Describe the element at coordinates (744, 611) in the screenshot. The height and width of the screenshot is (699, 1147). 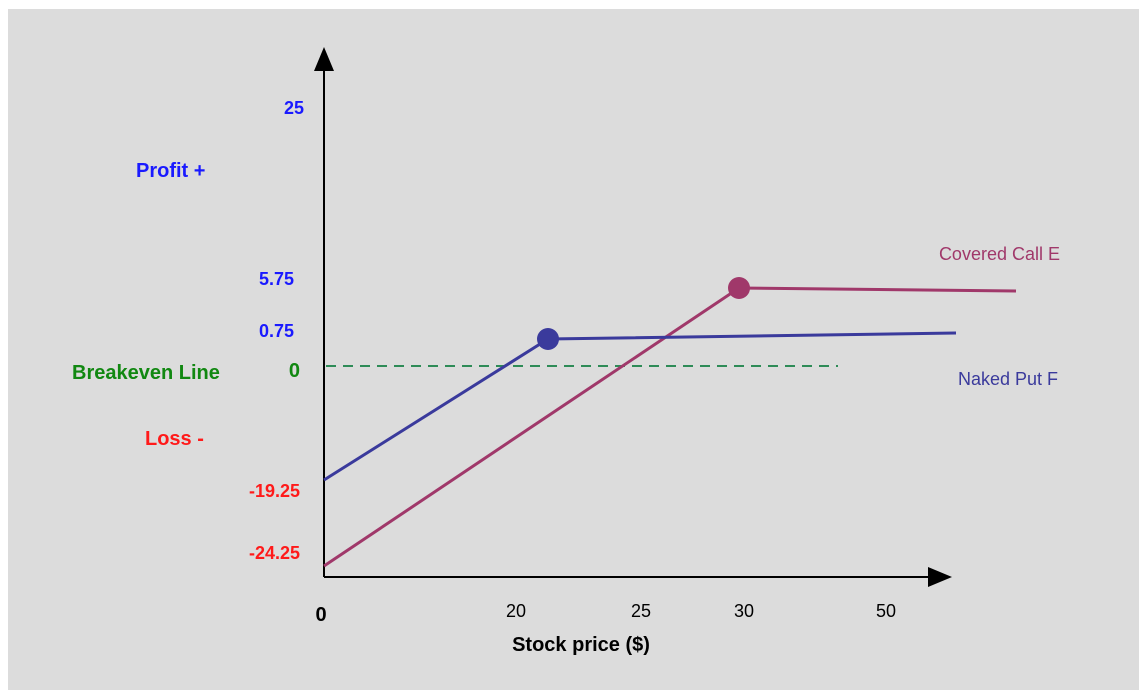
I see `x-tick-label: 30` at that location.